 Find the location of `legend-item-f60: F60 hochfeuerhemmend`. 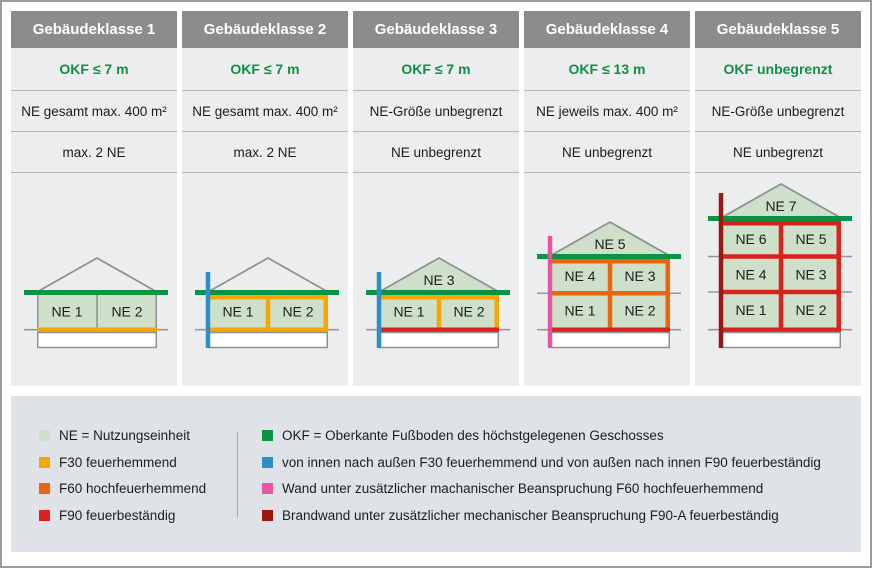

legend-item-f60: F60 hochfeuerhemmend is located at coordinates (122, 488).